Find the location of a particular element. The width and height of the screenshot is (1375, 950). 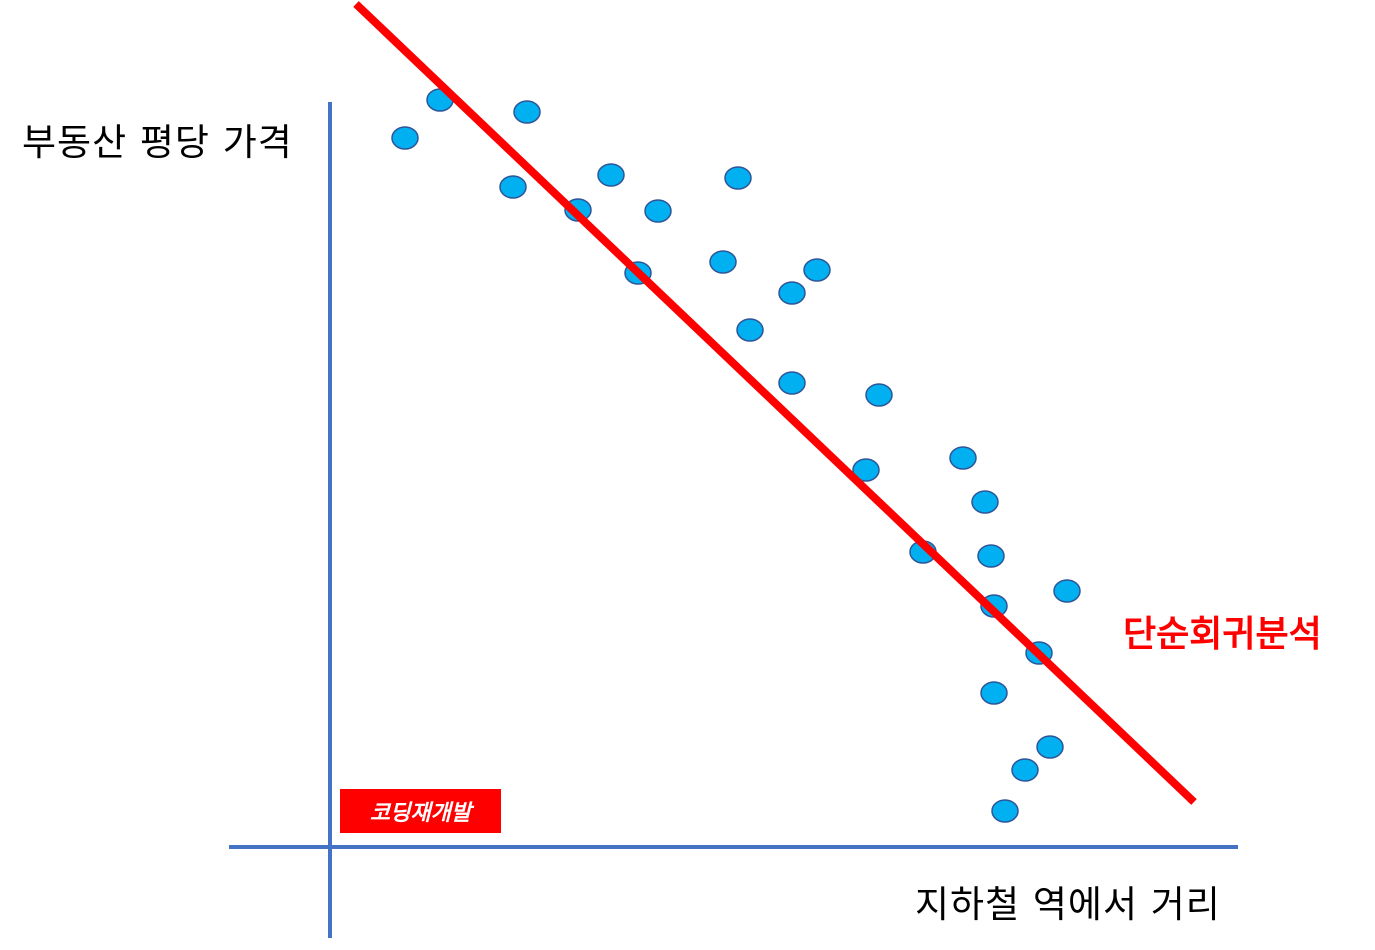

brand-badge: 코딩재개발 is located at coordinates (420, 811).